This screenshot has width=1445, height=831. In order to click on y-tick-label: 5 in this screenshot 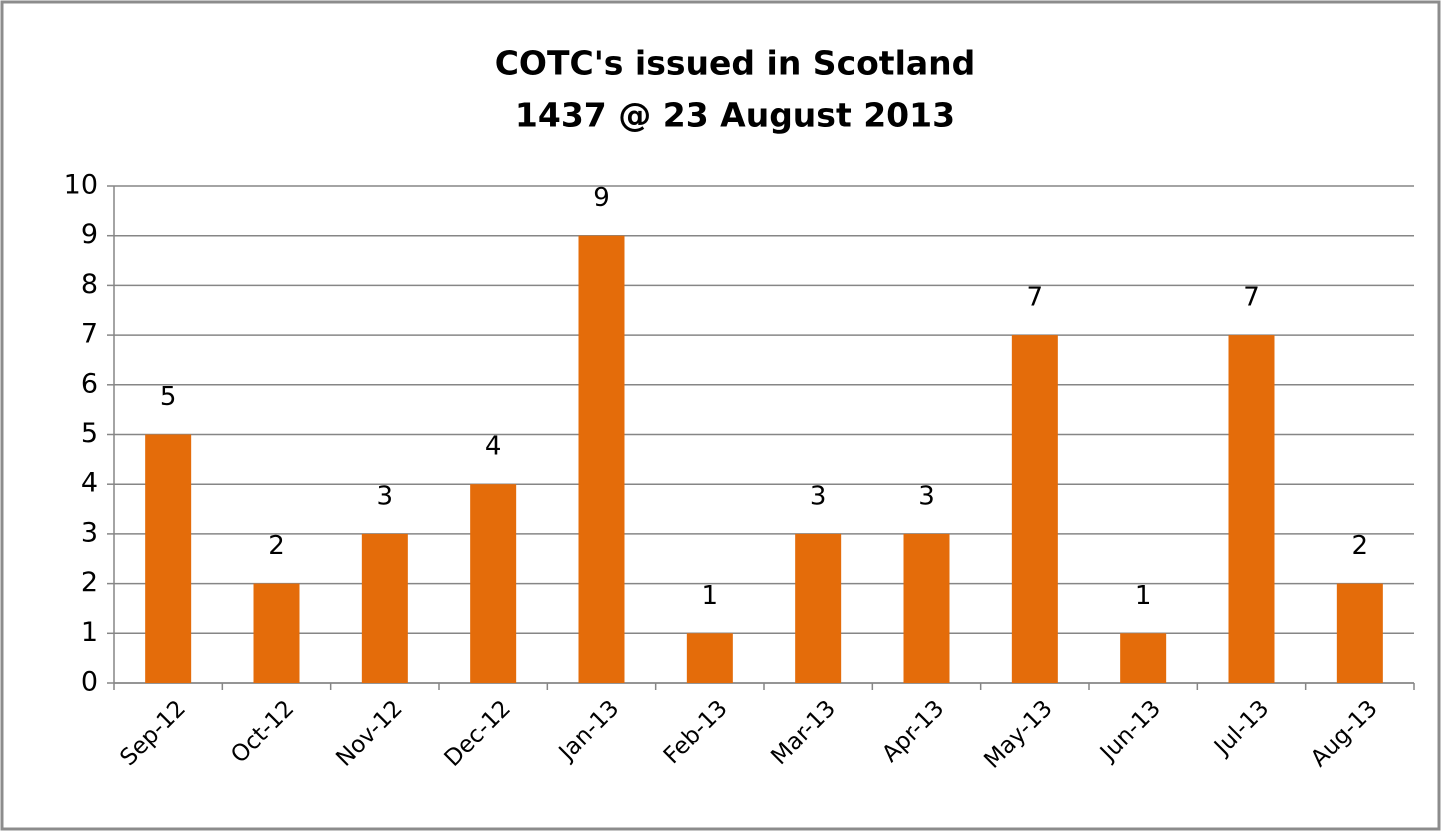, I will do `click(89, 433)`.